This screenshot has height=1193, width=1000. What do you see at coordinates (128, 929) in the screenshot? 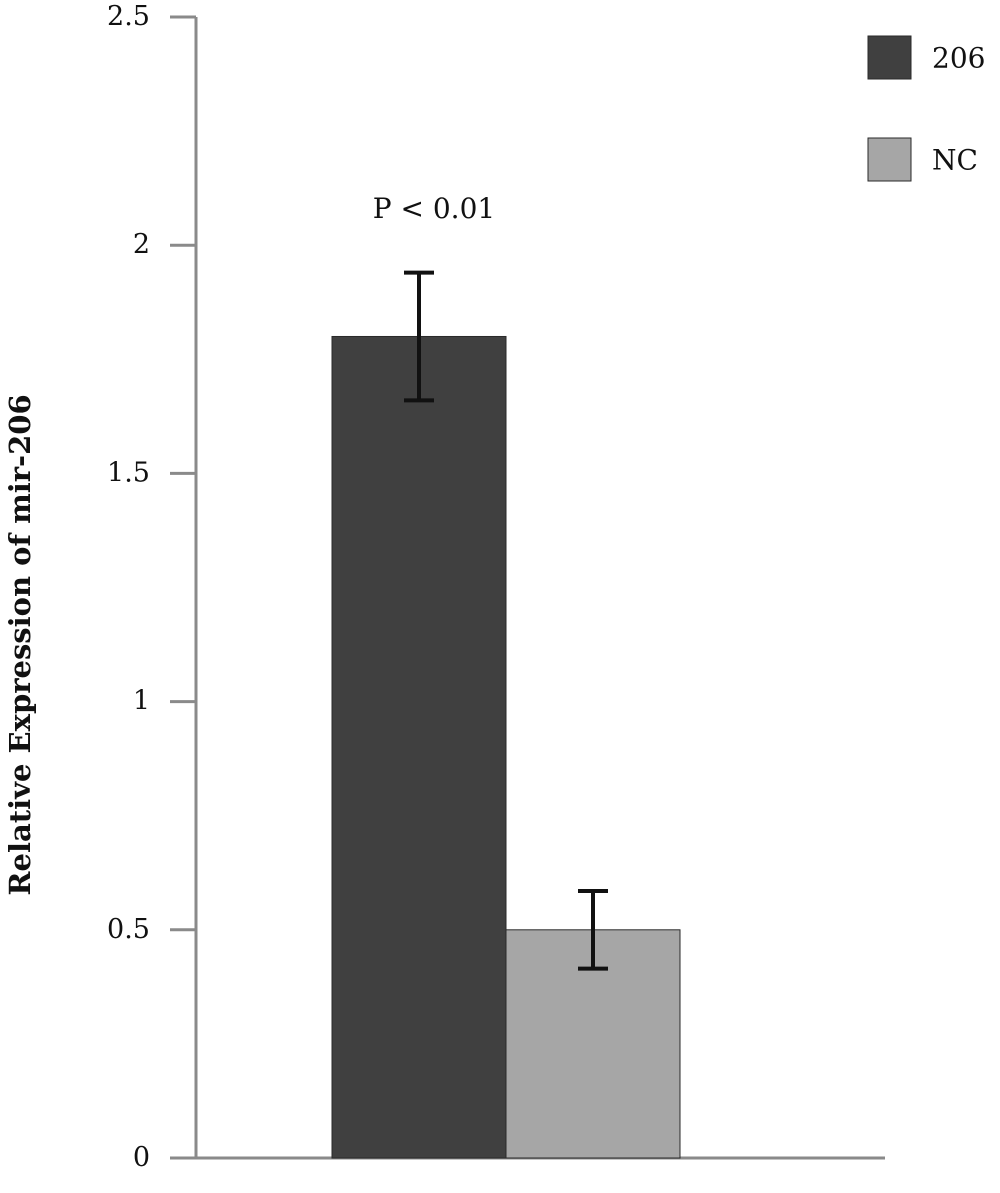
I see `y-tick-label: 0.5` at bounding box center [128, 929].